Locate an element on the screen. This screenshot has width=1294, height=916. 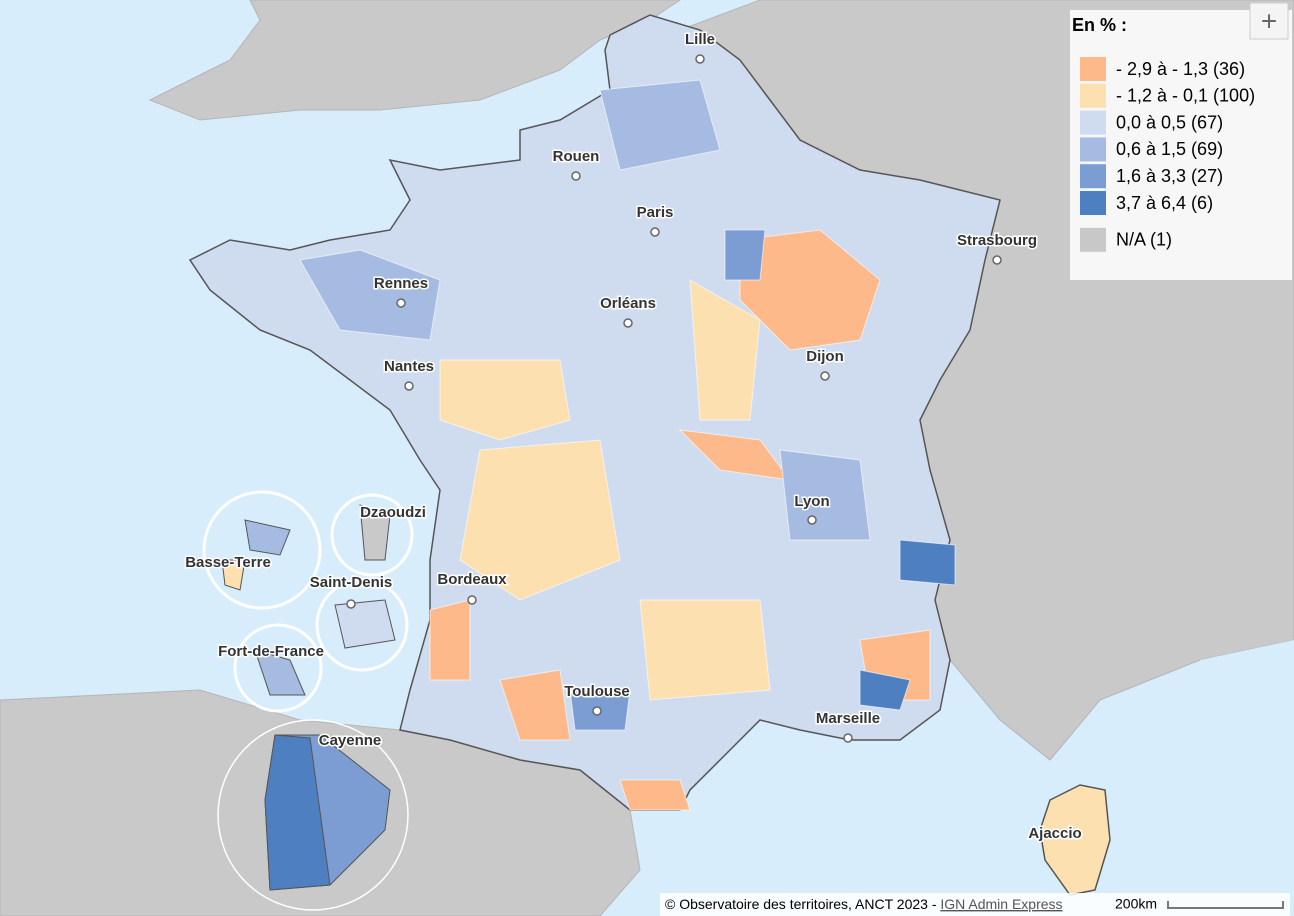
city-label: Saint-Denis is located at coordinates (351, 582).